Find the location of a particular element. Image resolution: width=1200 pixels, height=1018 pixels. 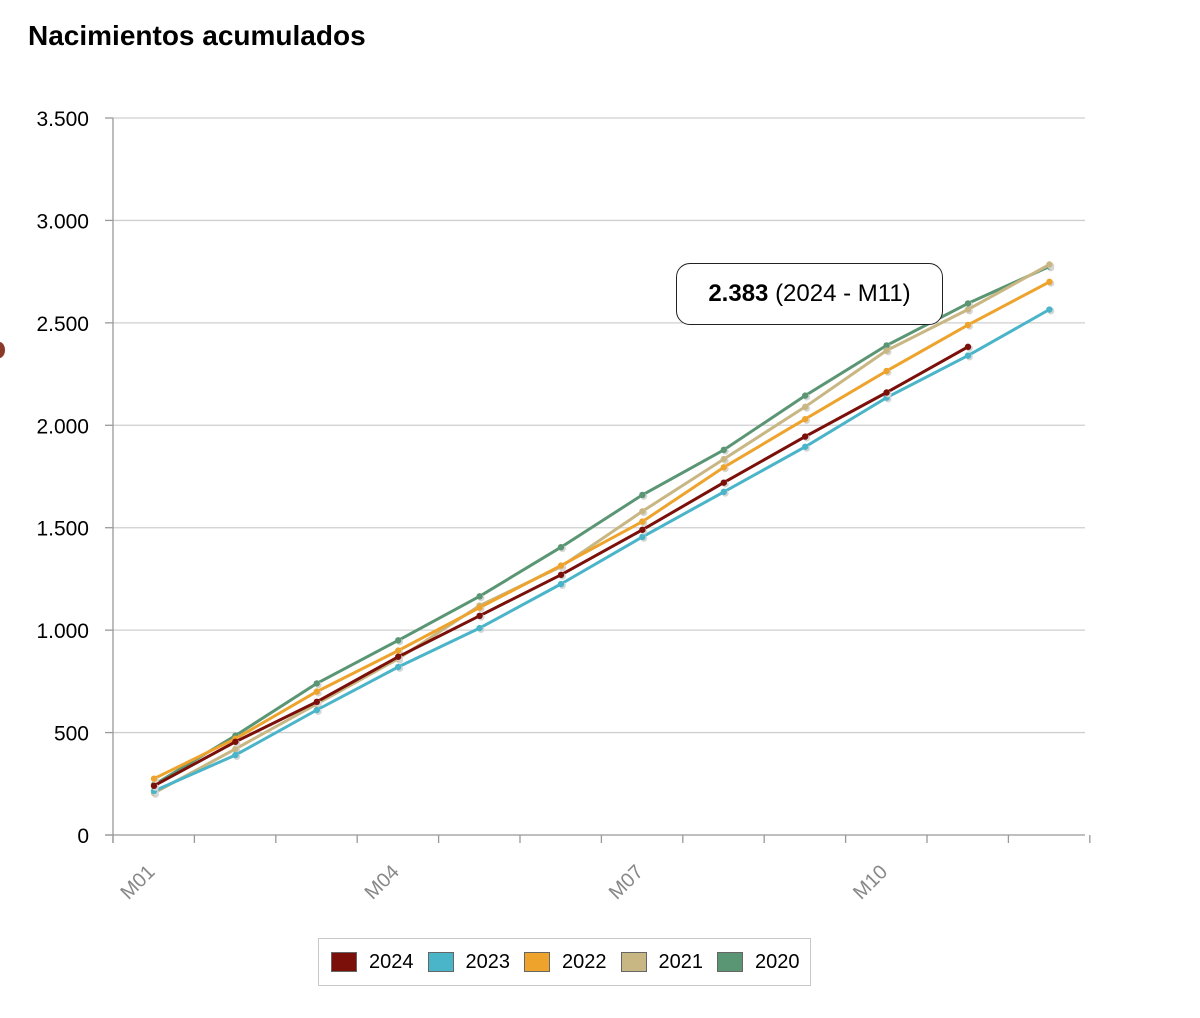

x-tick-label: M01 is located at coordinates (137, 882).